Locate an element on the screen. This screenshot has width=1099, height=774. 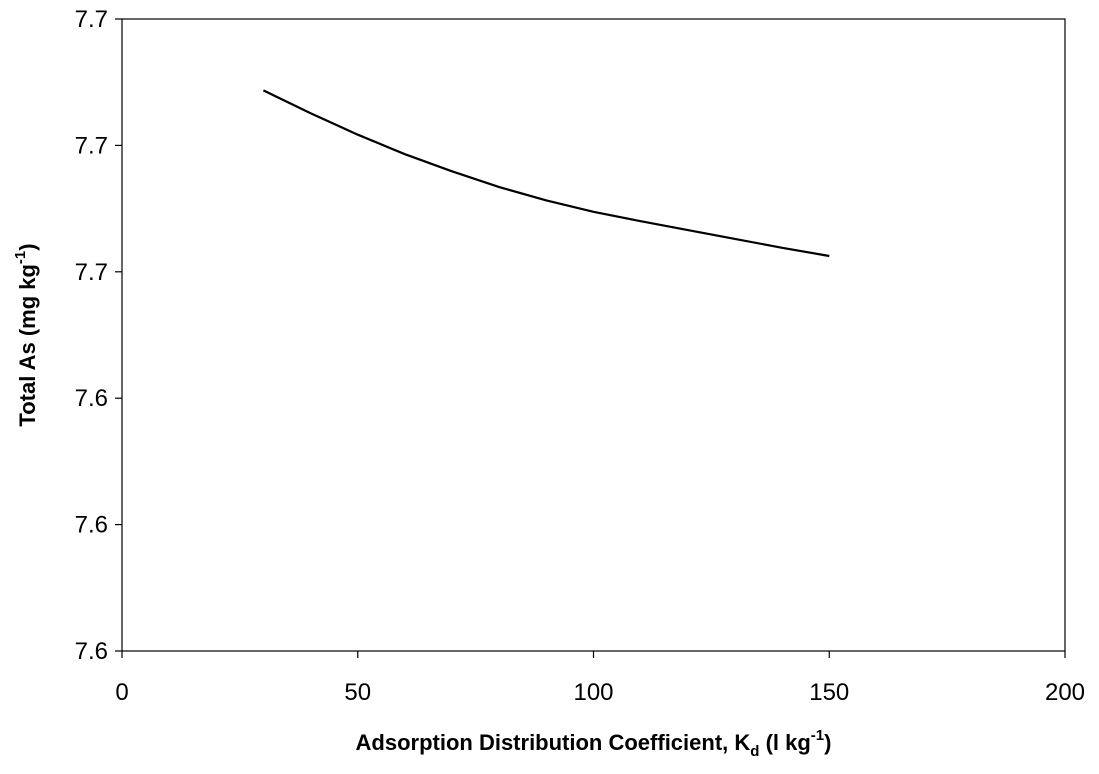
y-axis-title-superscript: -1 is located at coordinates (20, 257).